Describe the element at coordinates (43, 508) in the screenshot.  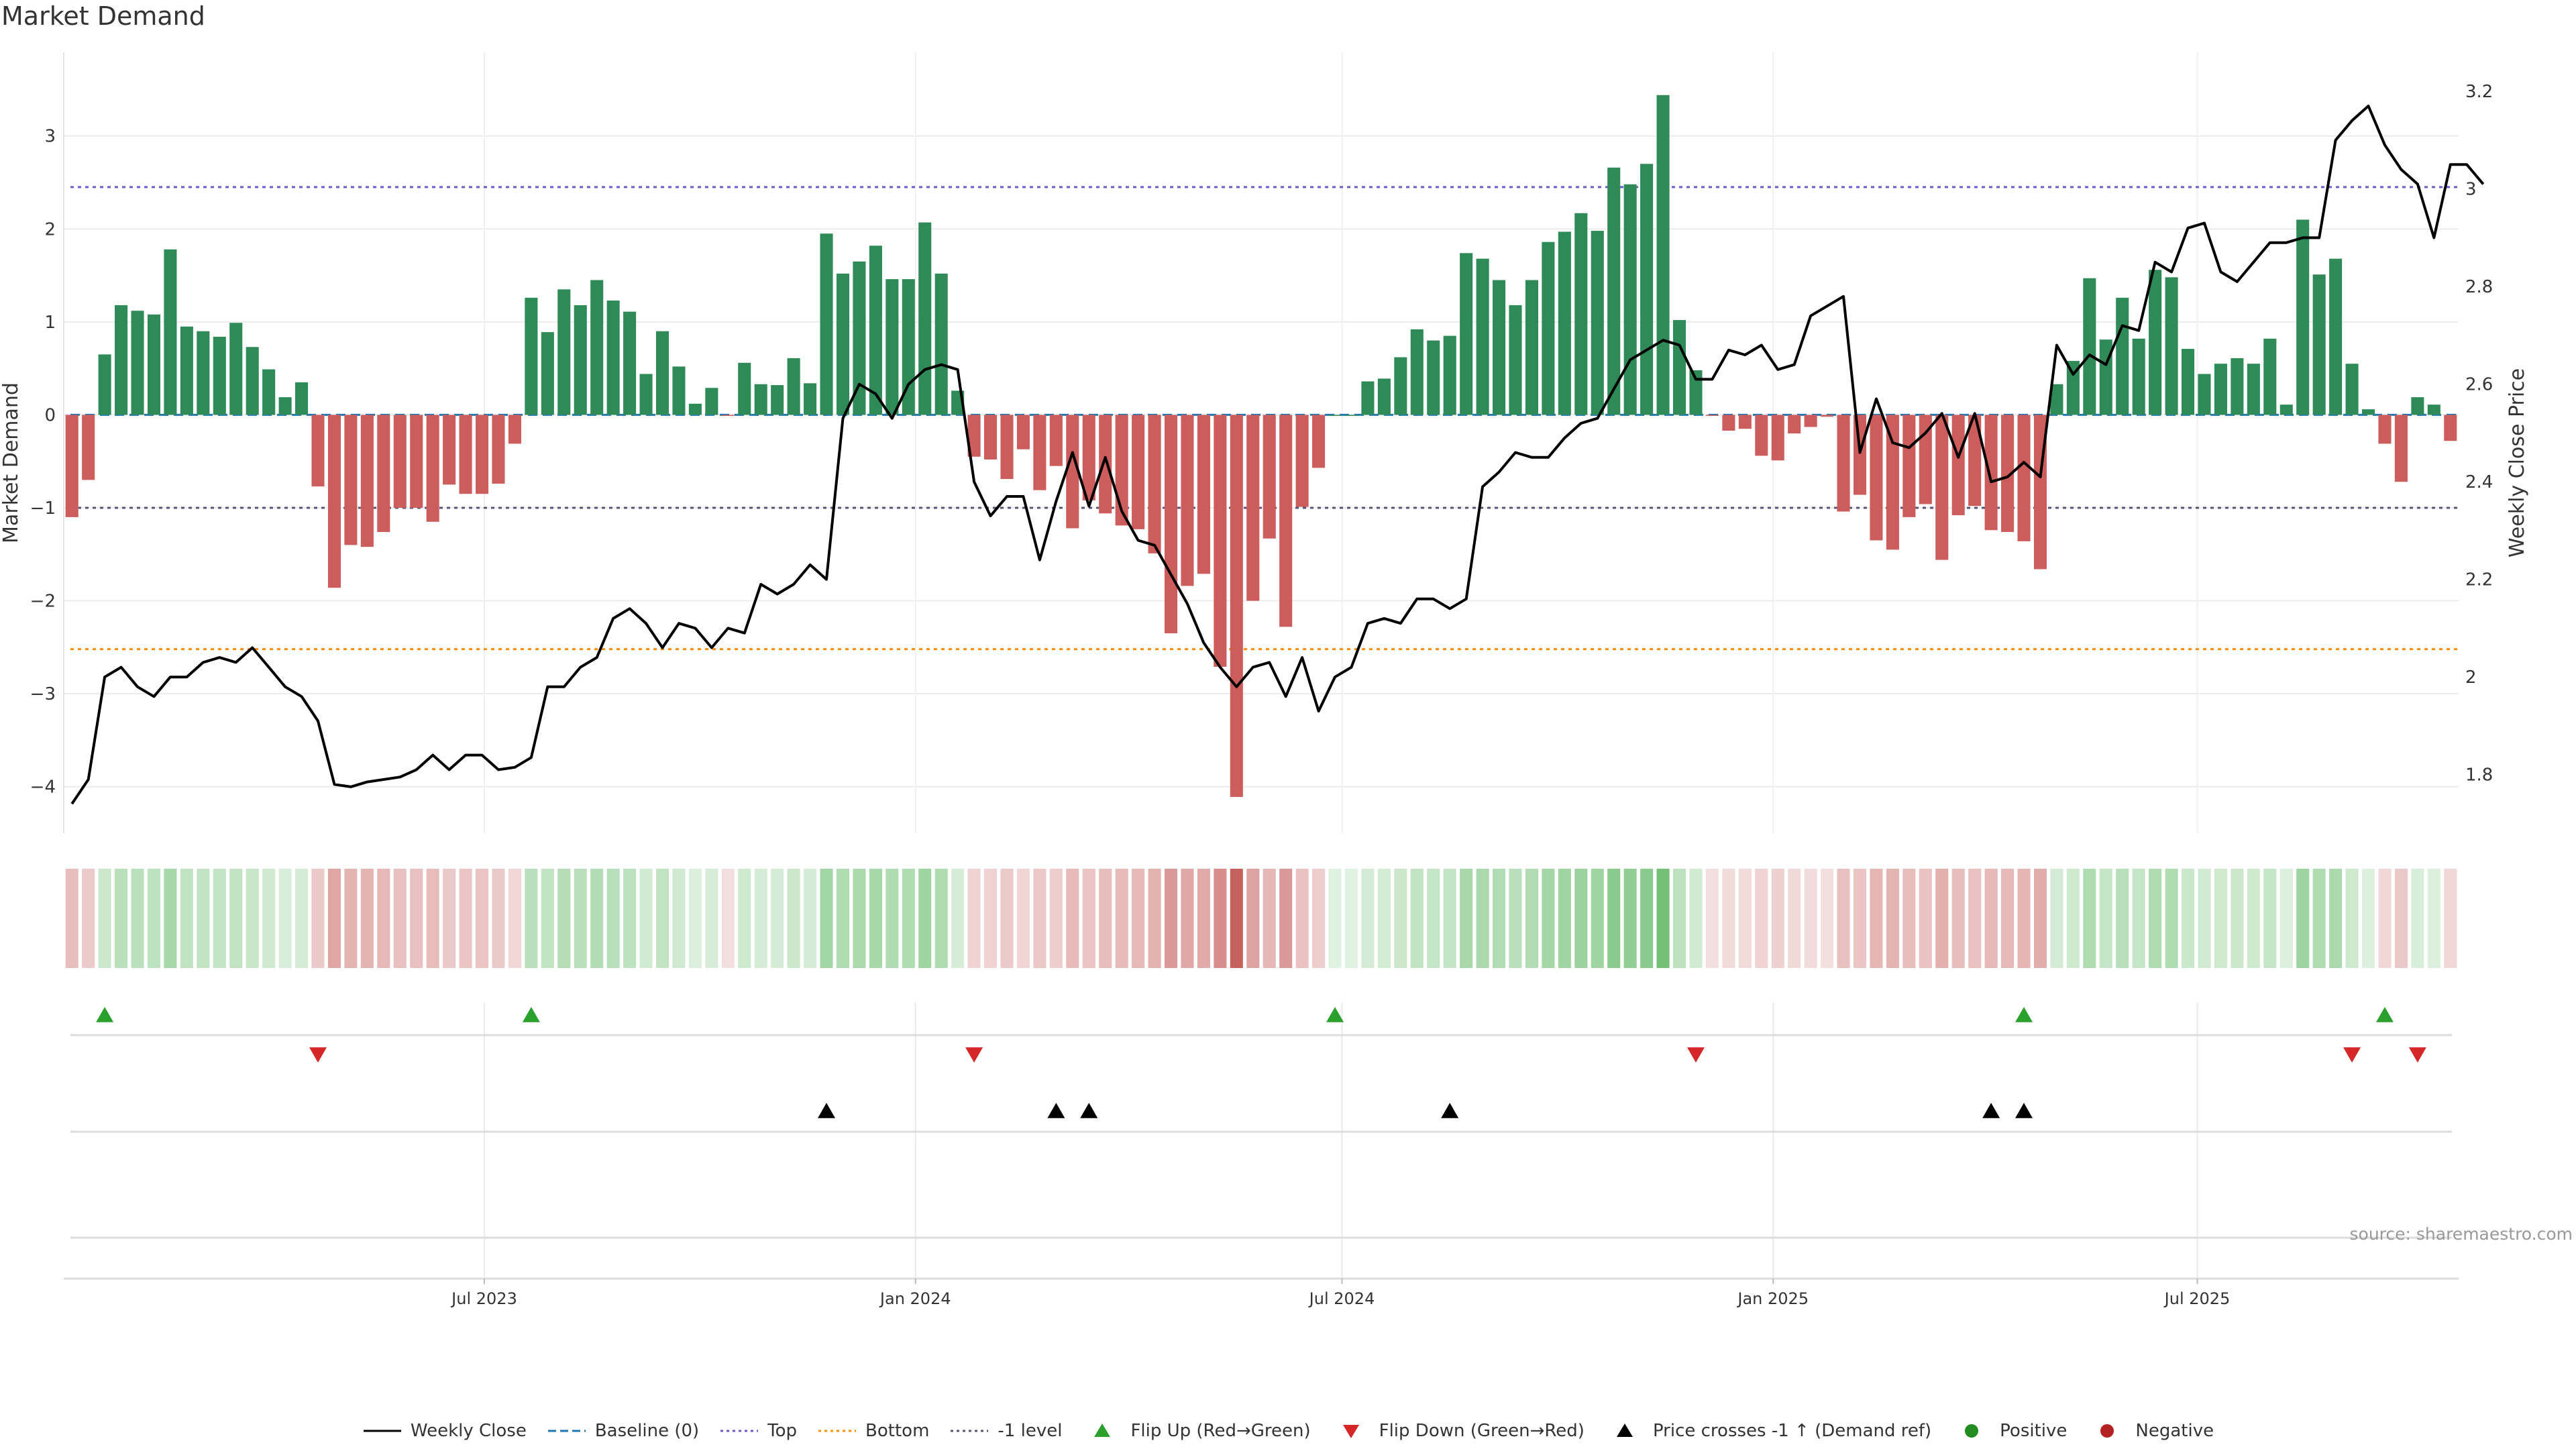
I see `y-tick-label: −1` at that location.